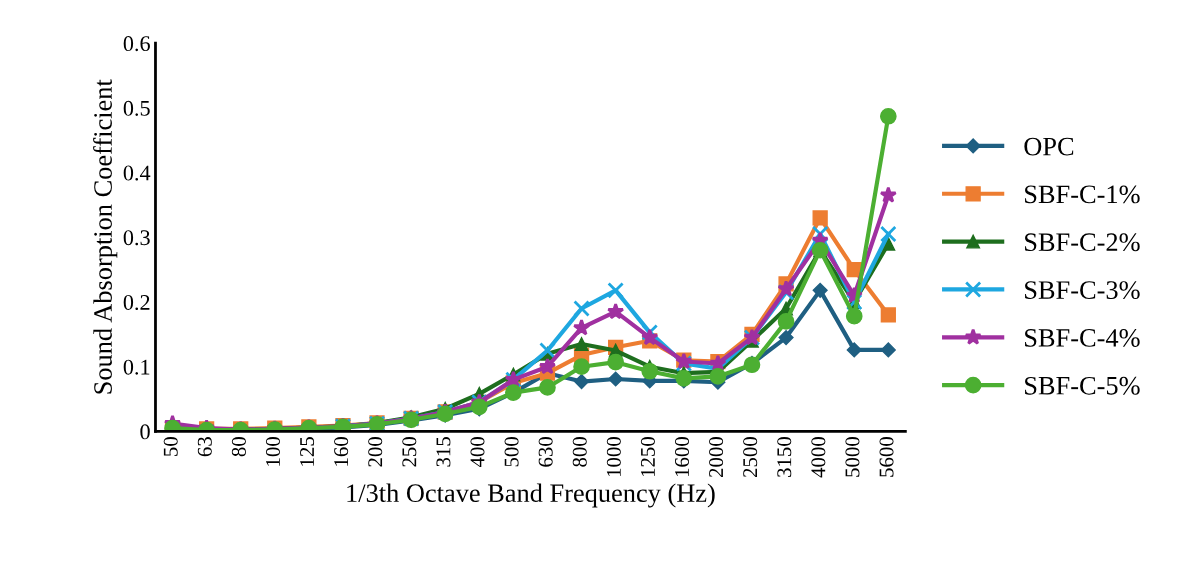  I want to click on y-axis-title: Sound Absorption Coefficient, so click(105, 236).